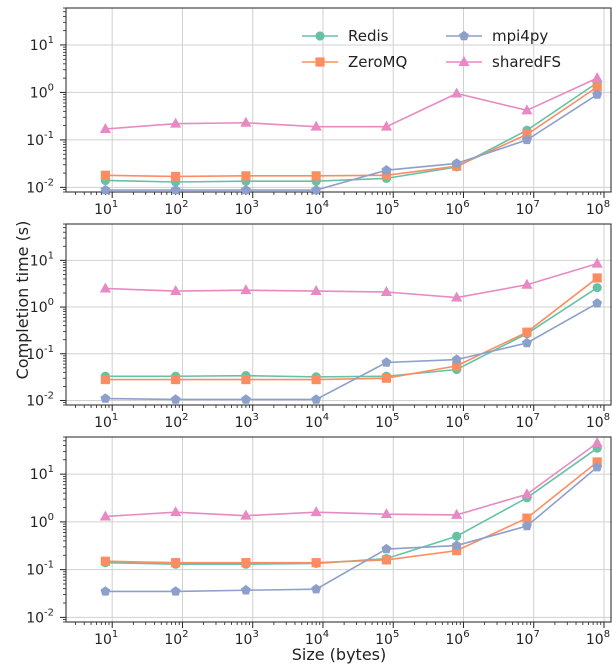  Describe the element at coordinates (339, 654) in the screenshot. I see `x-axis-label: Size (bytes)` at that location.